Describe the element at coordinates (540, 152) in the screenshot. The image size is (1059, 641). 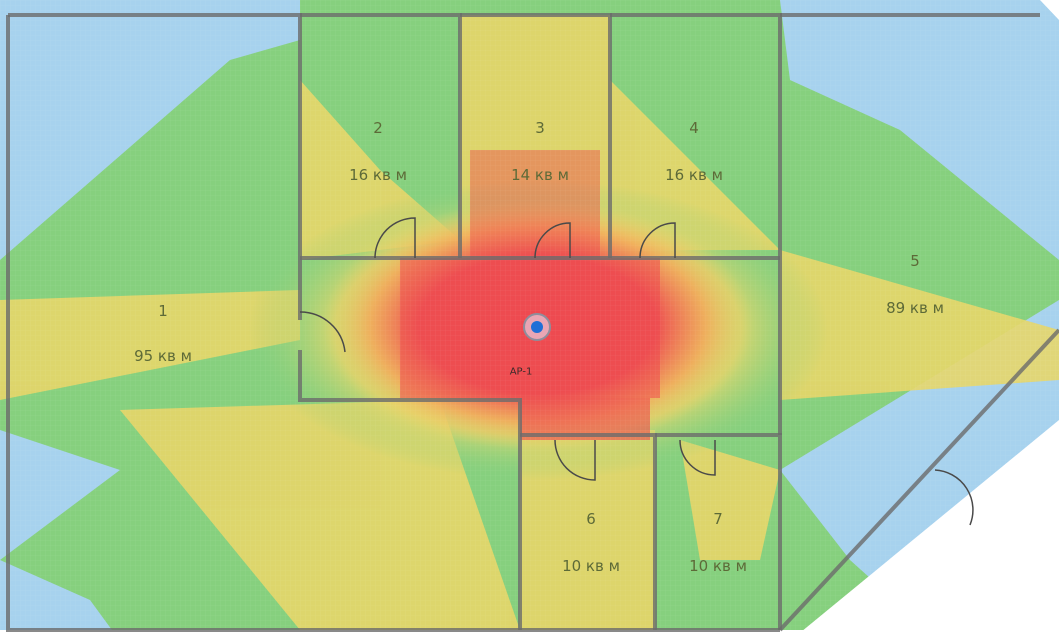
I see `room-3-label: 3 14 кв м` at that location.